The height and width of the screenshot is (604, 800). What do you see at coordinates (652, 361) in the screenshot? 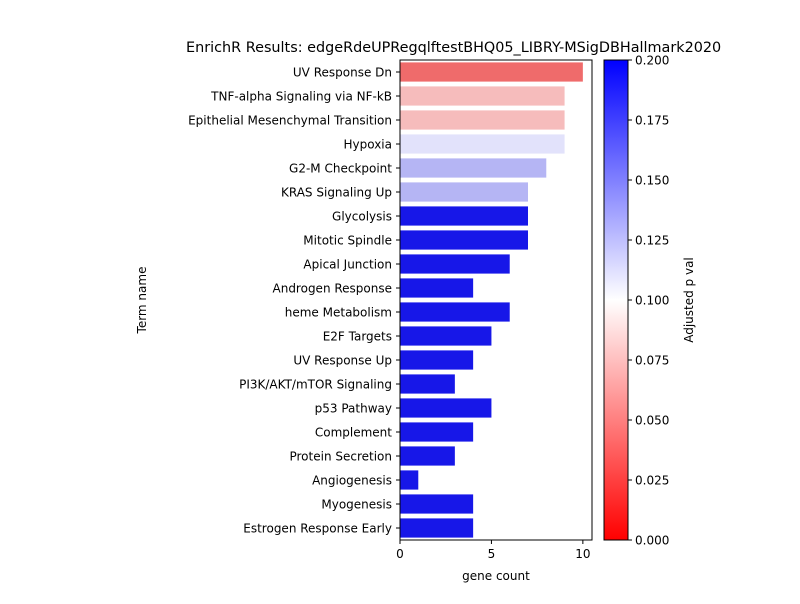
I see `colorbar-tick-label: 0.075` at bounding box center [652, 361].